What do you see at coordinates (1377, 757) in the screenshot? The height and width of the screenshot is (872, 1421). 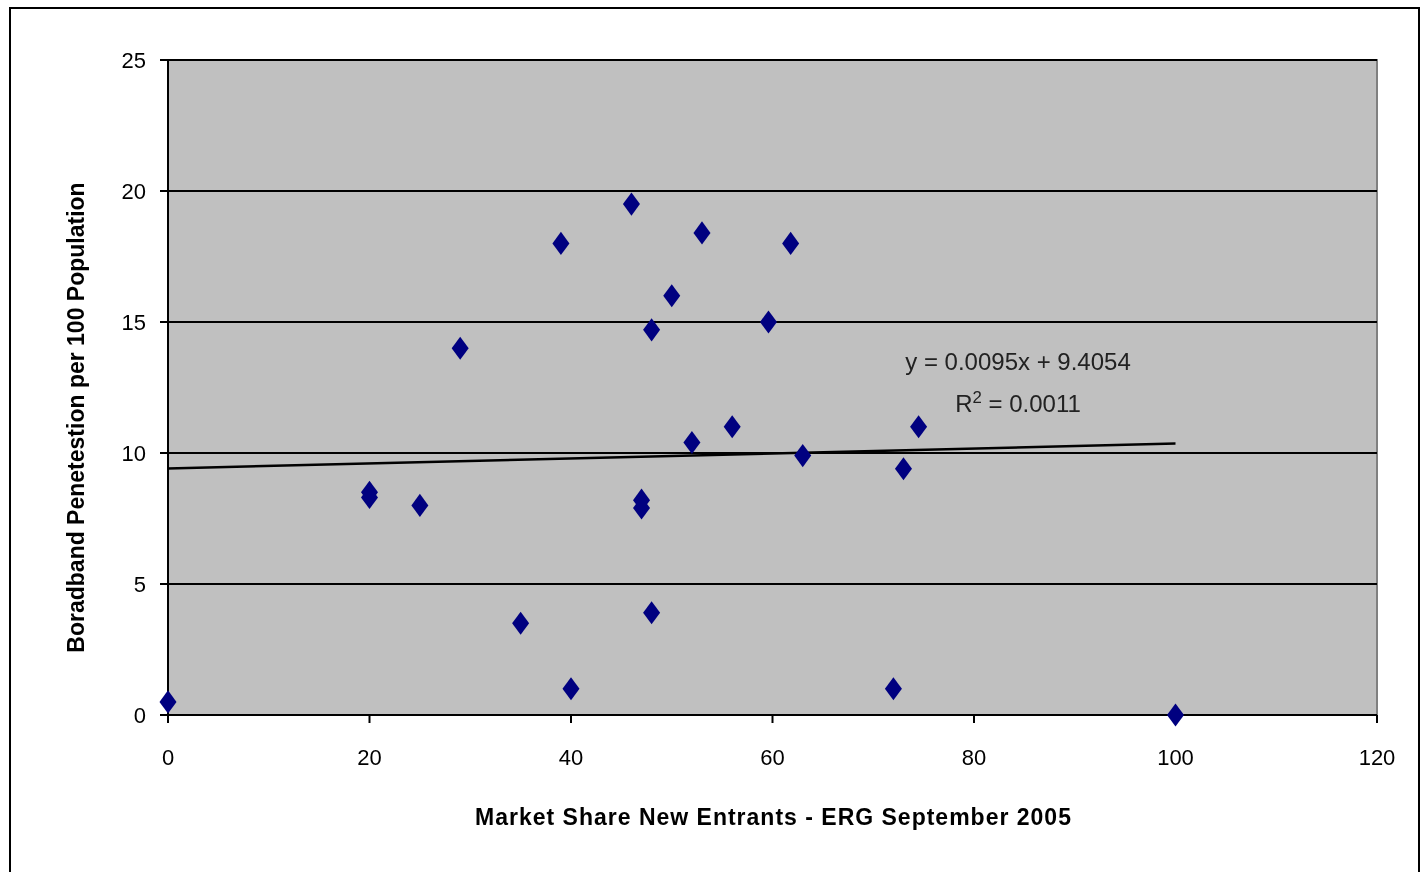 I see `x-tick-label: 120` at bounding box center [1377, 757].